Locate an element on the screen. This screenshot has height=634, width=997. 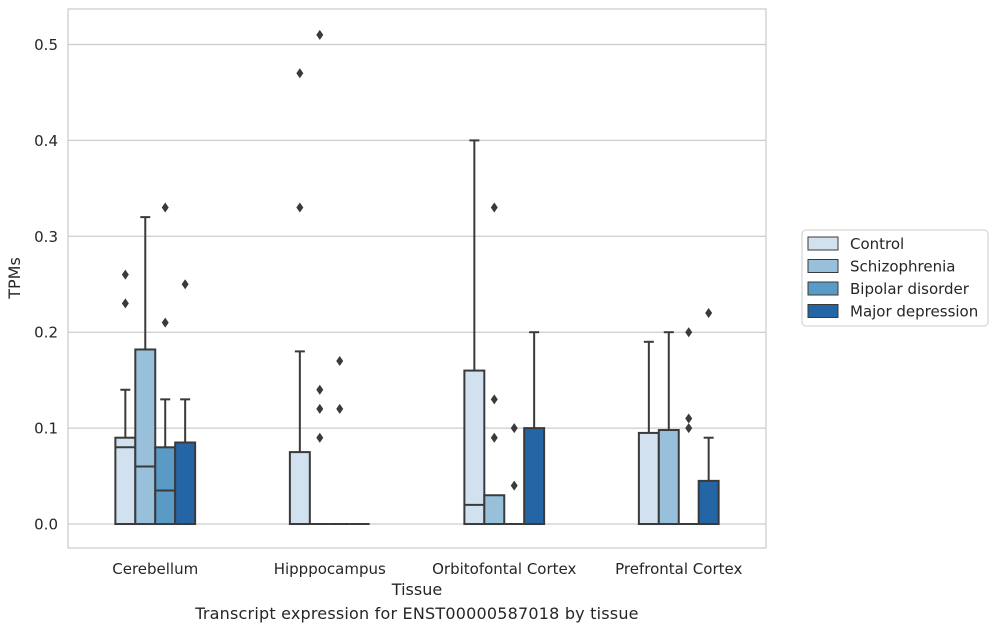
legend-label: Control is located at coordinates (877, 244).